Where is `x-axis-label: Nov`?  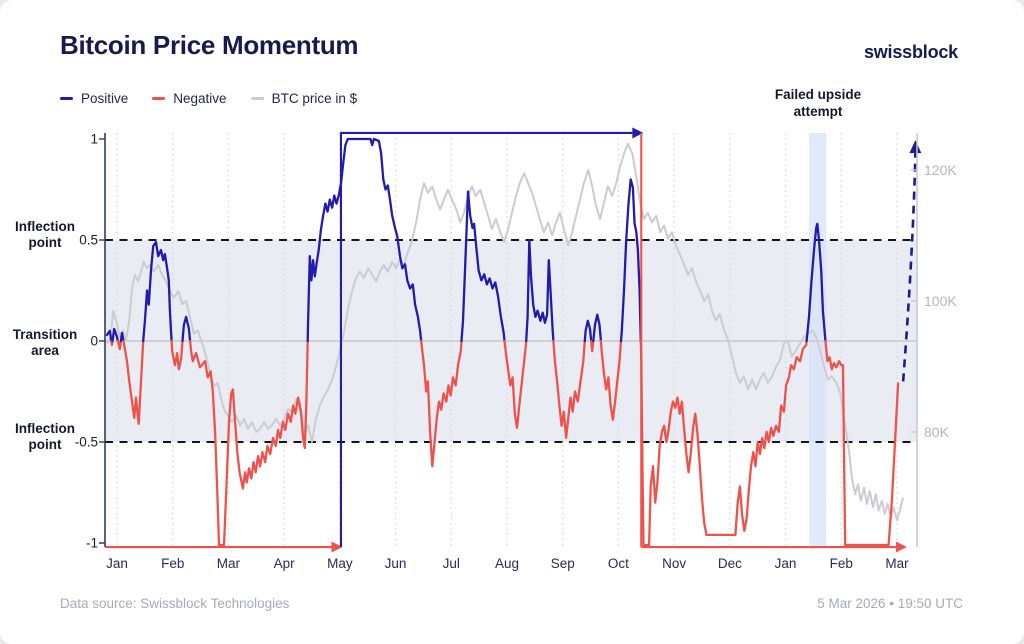 x-axis-label: Nov is located at coordinates (674, 563).